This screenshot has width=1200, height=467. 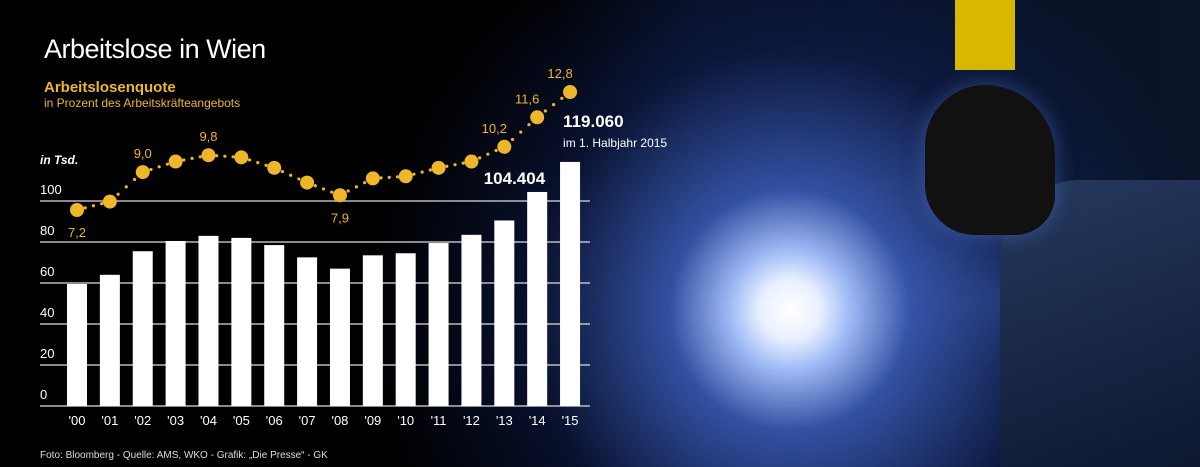 I want to click on x-tick-label: '10, so click(x=405, y=420).